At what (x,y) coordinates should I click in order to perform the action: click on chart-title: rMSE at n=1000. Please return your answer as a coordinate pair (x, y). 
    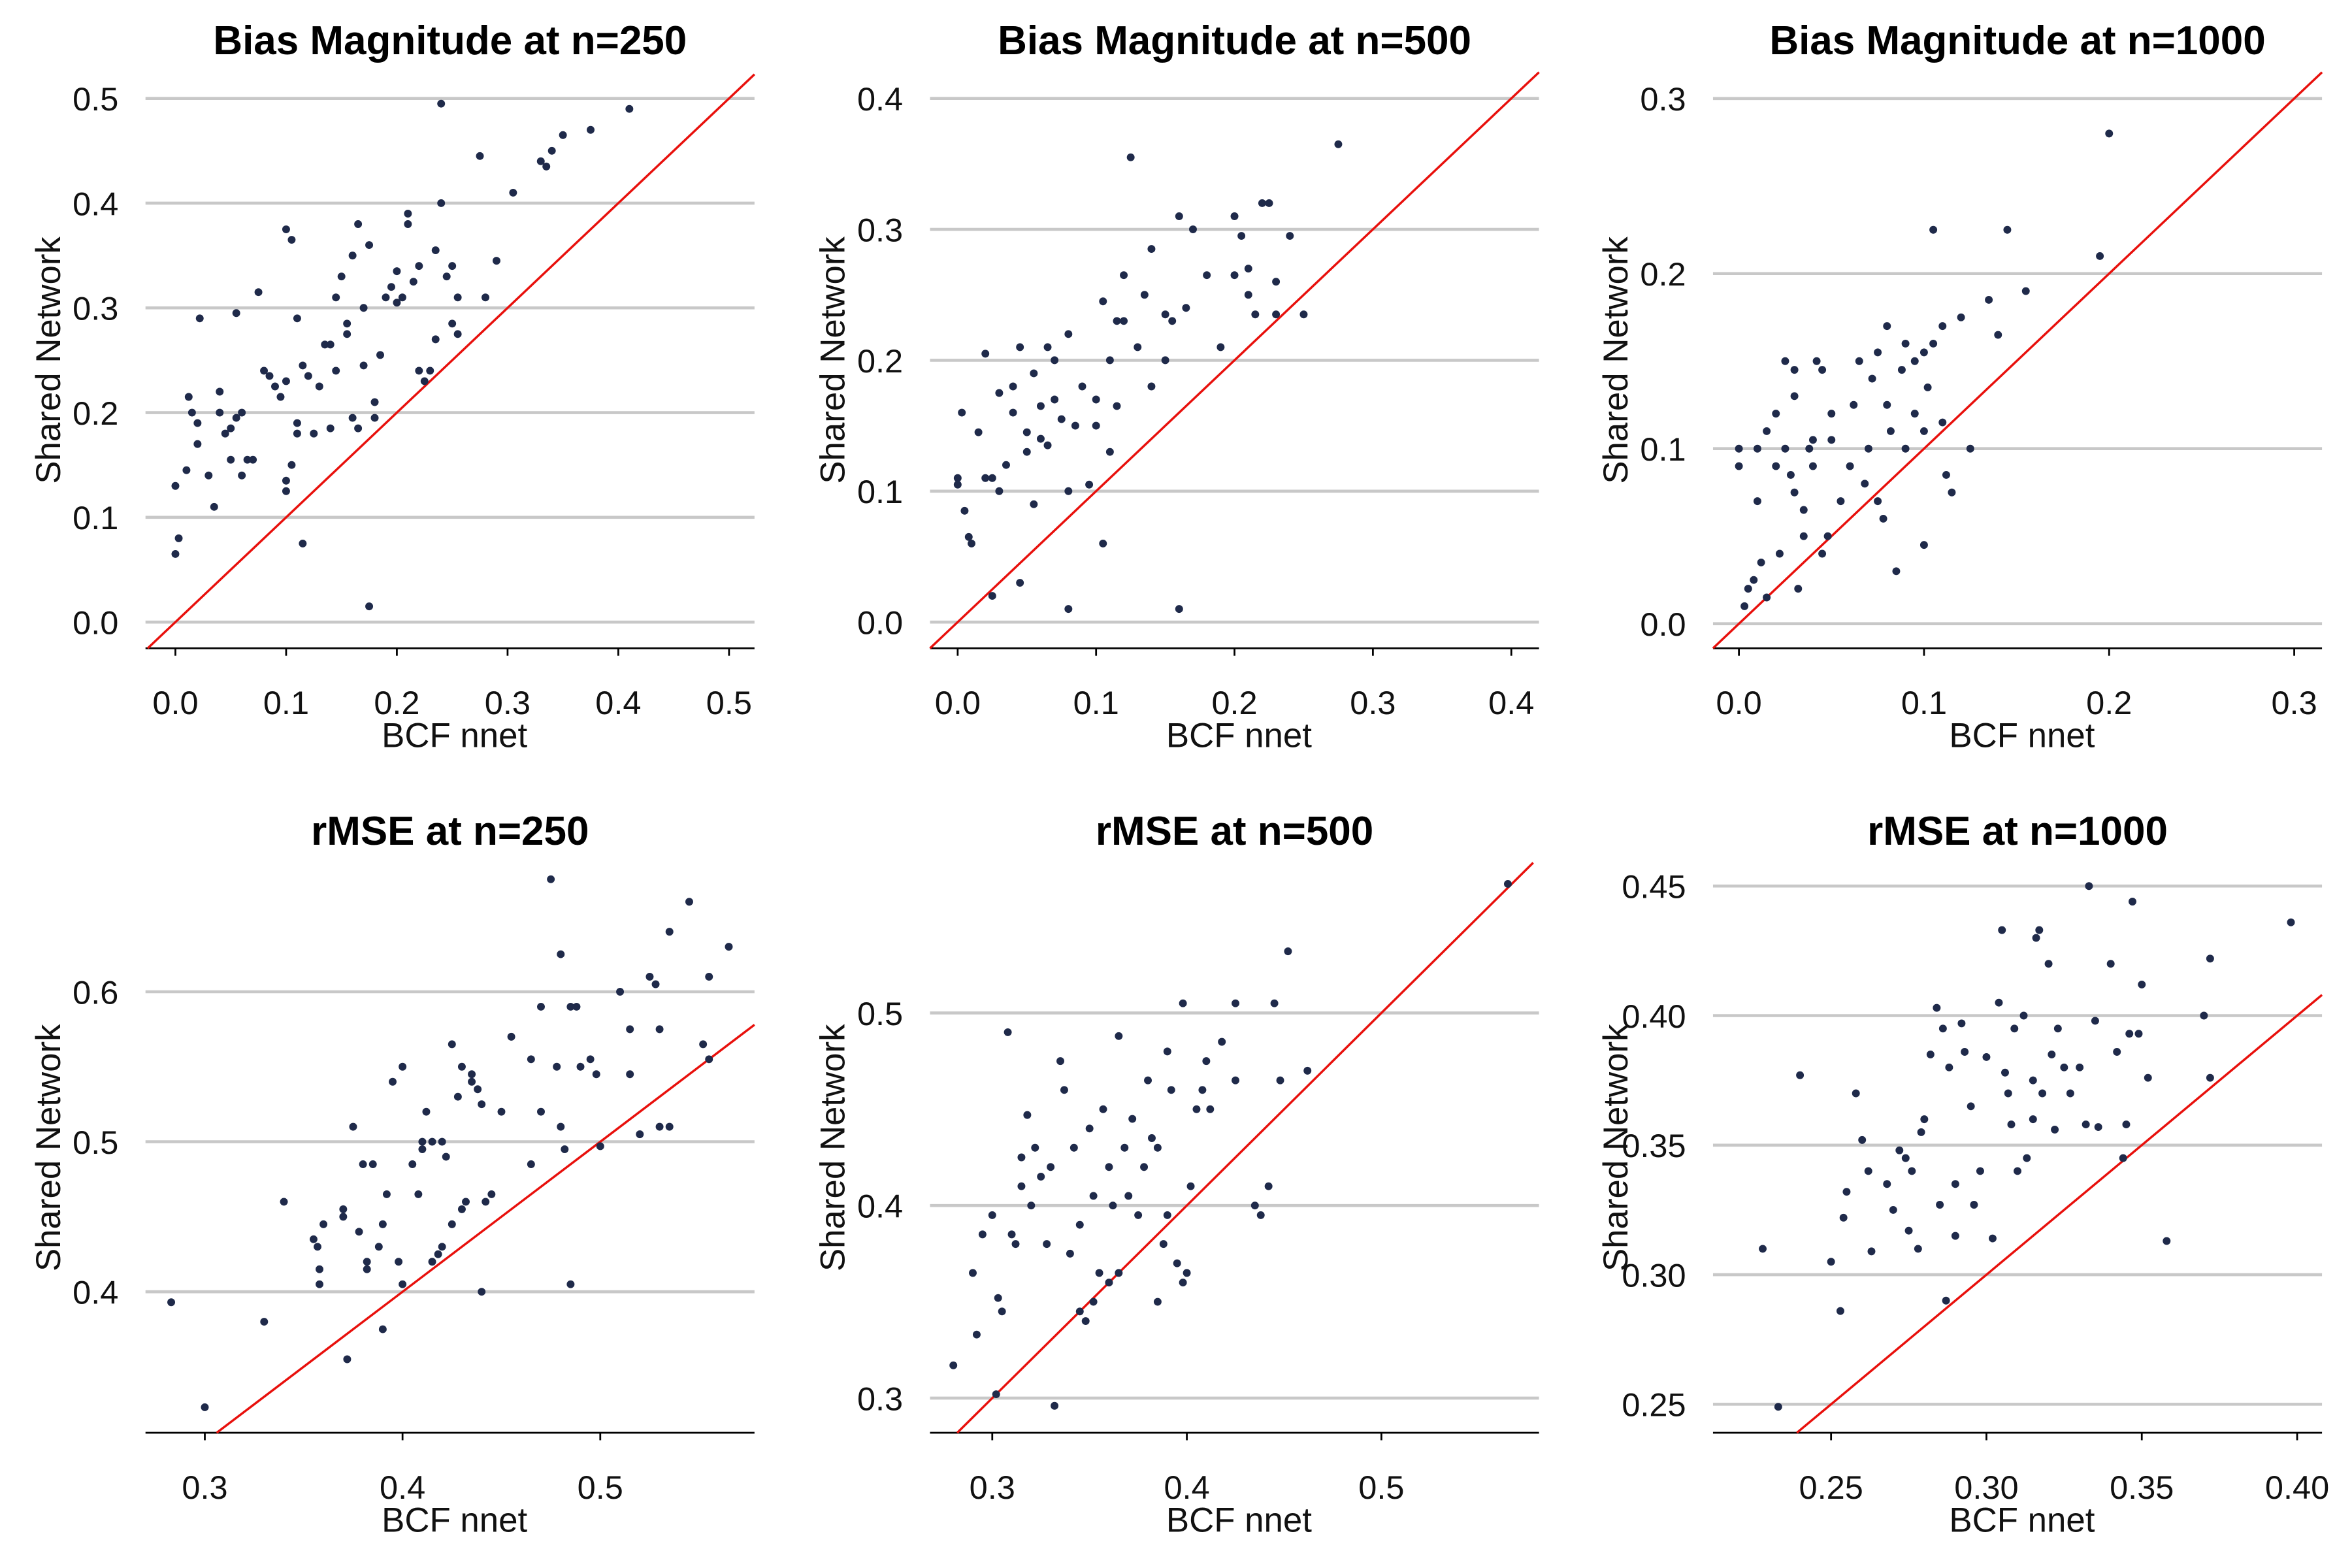
    Looking at the image, I should click on (2017, 831).